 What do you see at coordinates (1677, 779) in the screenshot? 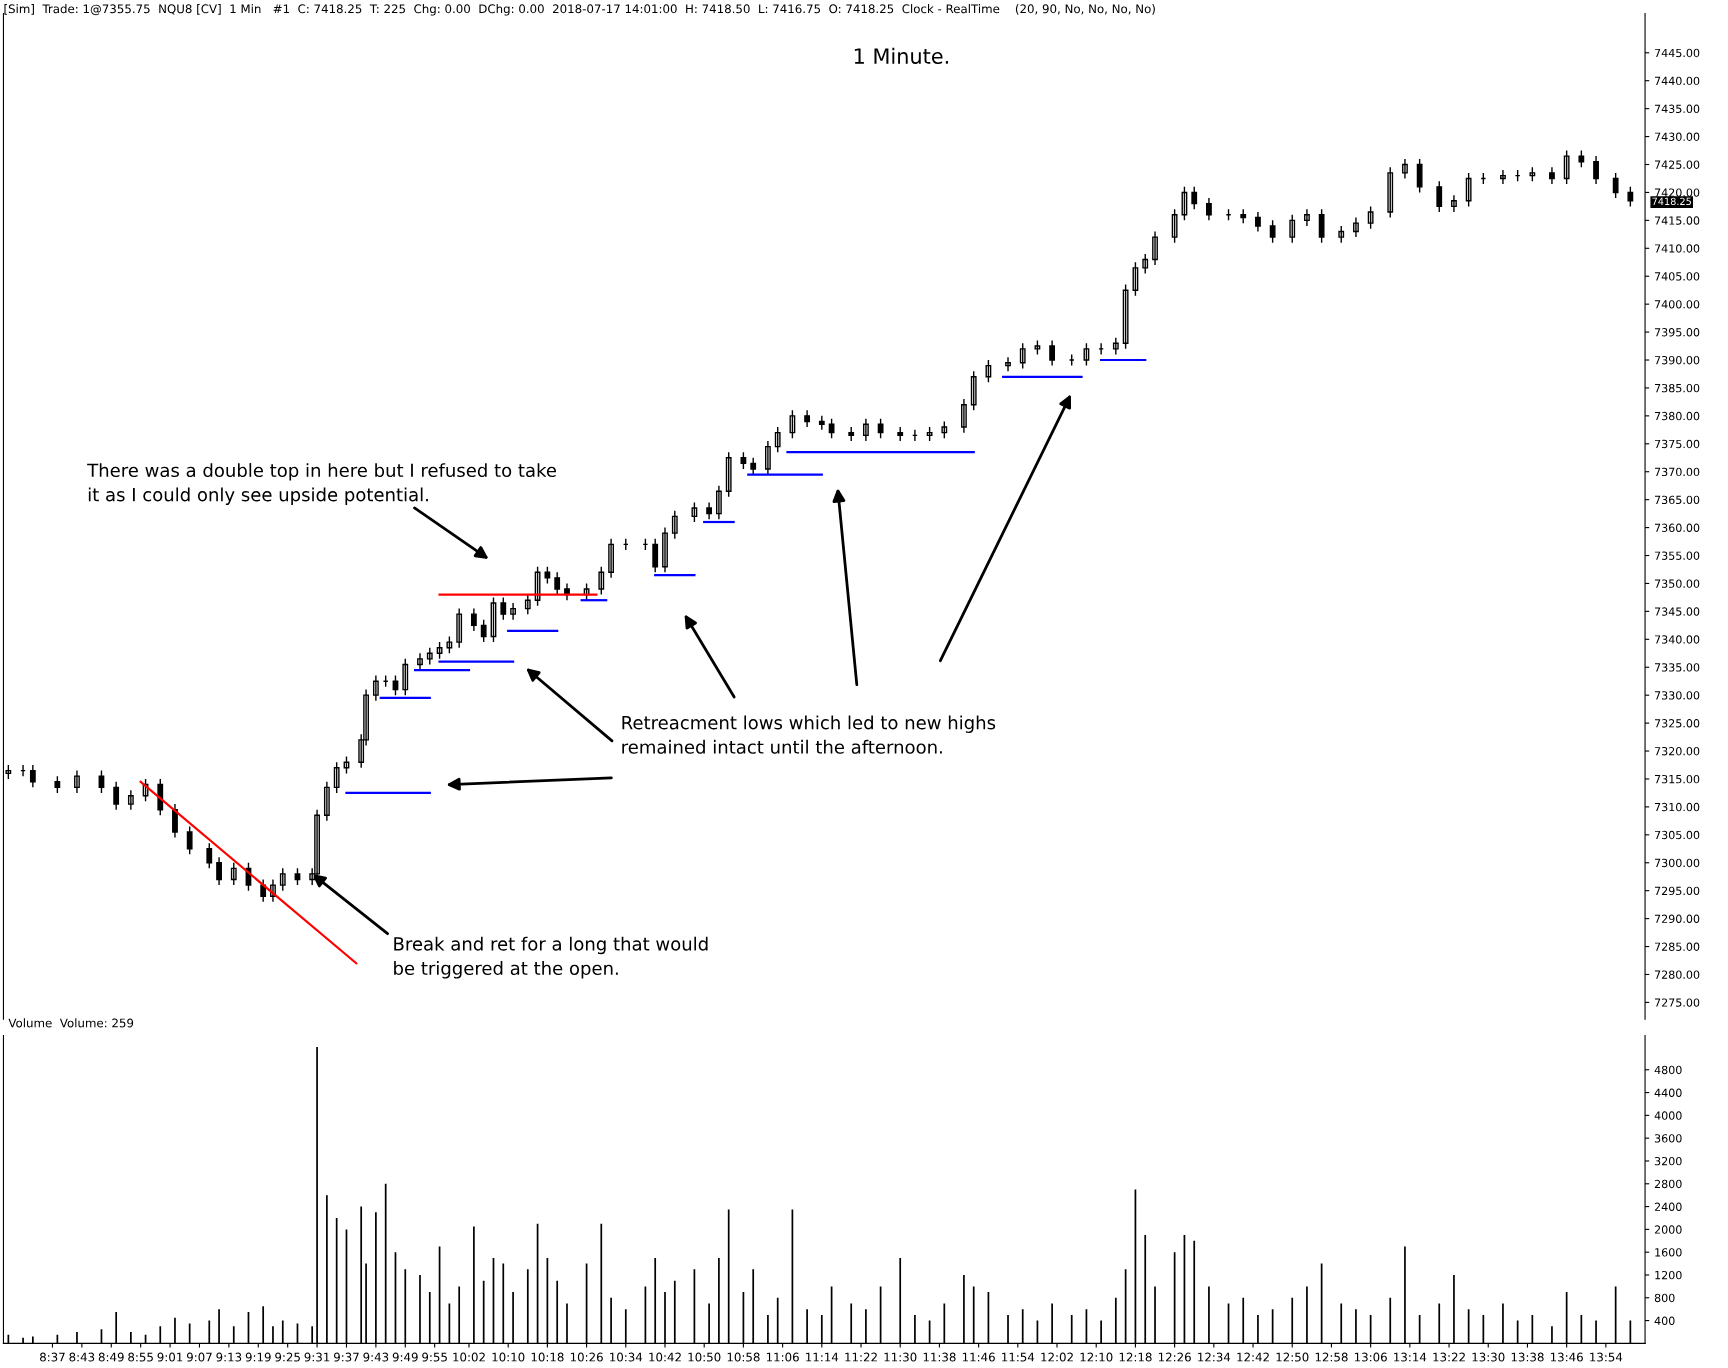
I see `y-tick-label: 7315.00` at bounding box center [1677, 779].